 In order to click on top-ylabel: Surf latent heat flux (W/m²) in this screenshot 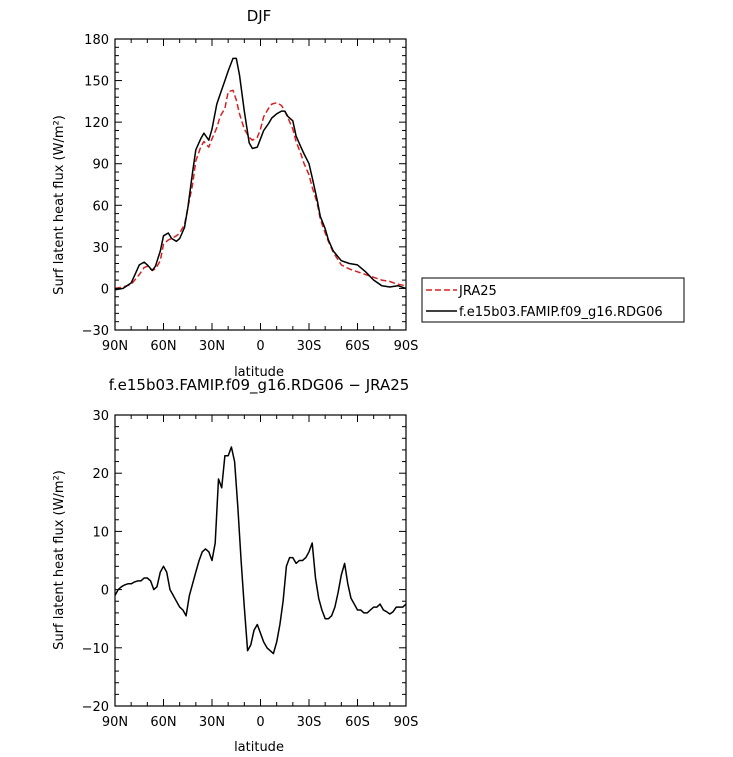, I will do `click(59, 205)`.